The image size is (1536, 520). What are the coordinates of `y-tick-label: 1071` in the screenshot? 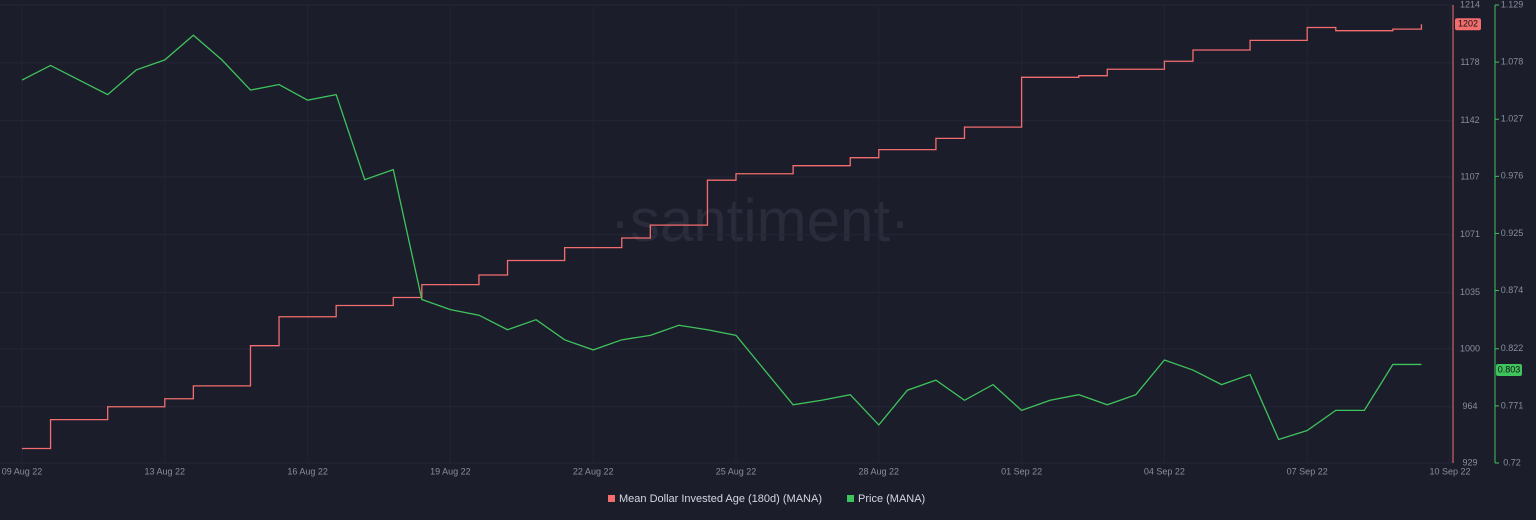 It's located at (1470, 234).